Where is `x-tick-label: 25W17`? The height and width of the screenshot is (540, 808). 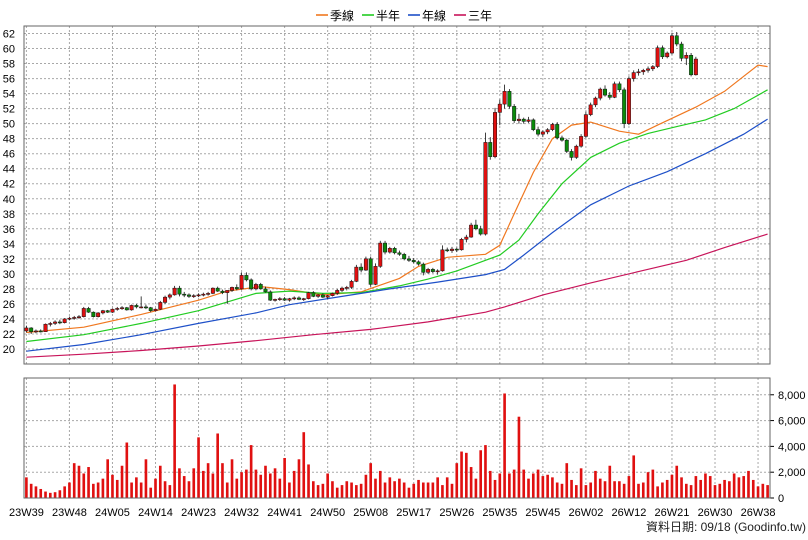
x-tick-label: 25W17 is located at coordinates (413, 513).